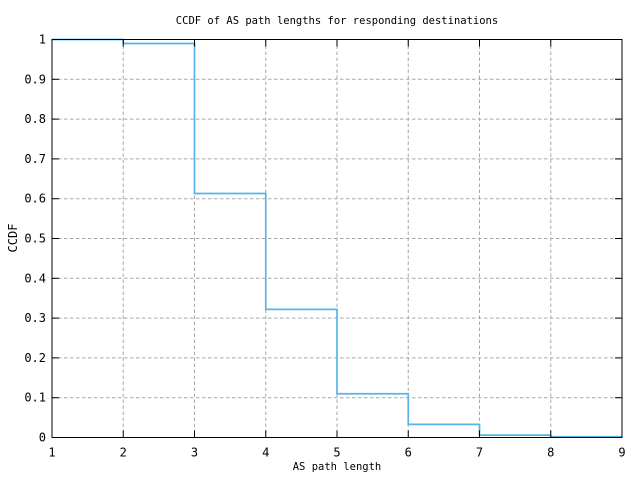  Describe the element at coordinates (408, 453) in the screenshot. I see `x-tick-label: 6` at that location.